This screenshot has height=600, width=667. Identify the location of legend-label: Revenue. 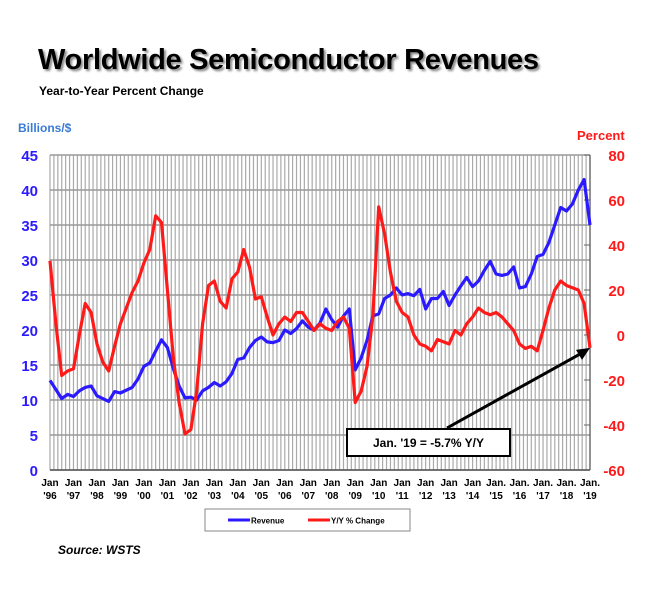
(268, 521).